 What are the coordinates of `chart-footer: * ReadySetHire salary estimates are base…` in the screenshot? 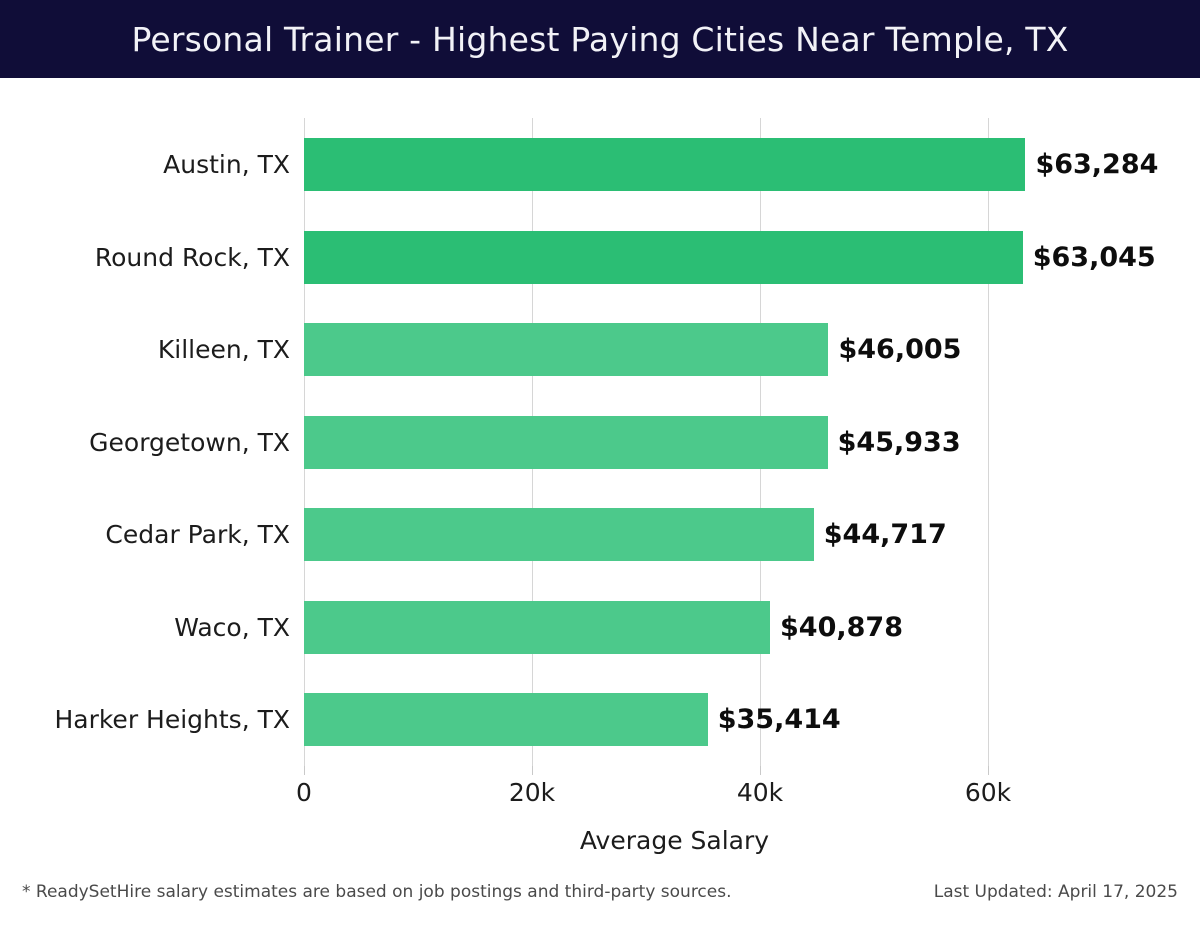 It's located at (600, 904).